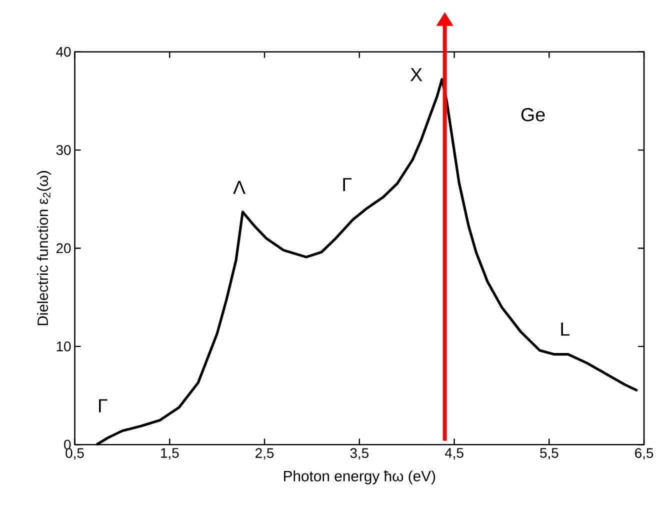 Image resolution: width=657 pixels, height=513 pixels. What do you see at coordinates (44, 247) in the screenshot?
I see `y-axis-title: Dielectric function ε$_{2}$(ω)` at bounding box center [44, 247].